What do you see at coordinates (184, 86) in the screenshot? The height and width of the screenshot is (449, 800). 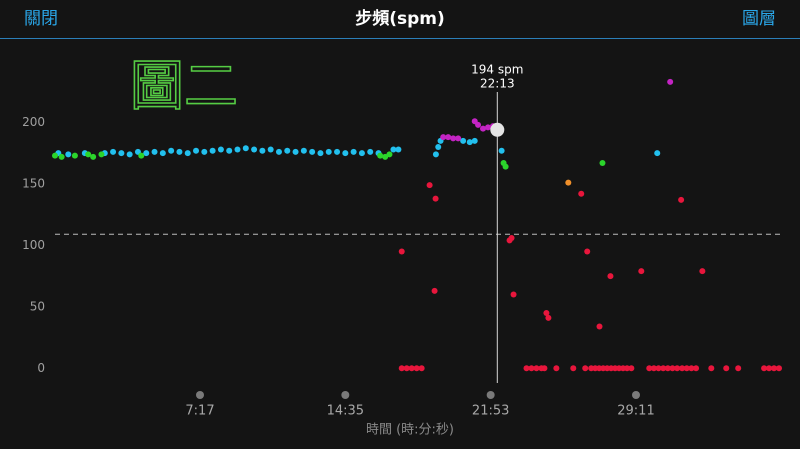 I see `annotation: 圖二` at bounding box center [184, 86].